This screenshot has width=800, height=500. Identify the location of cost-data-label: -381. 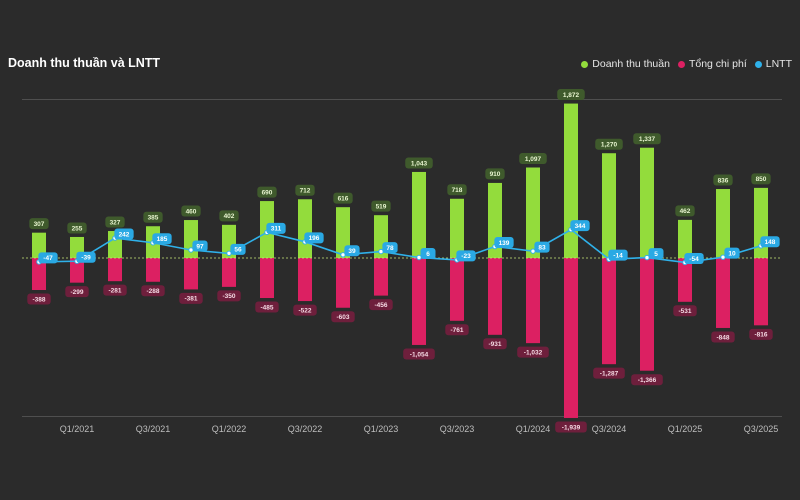
(190, 299).